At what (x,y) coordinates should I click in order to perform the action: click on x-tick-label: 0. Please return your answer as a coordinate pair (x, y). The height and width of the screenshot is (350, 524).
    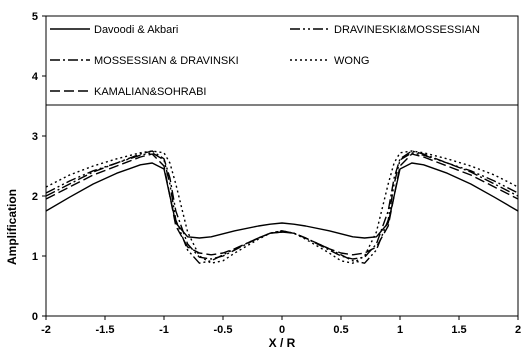
    Looking at the image, I should click on (282, 330).